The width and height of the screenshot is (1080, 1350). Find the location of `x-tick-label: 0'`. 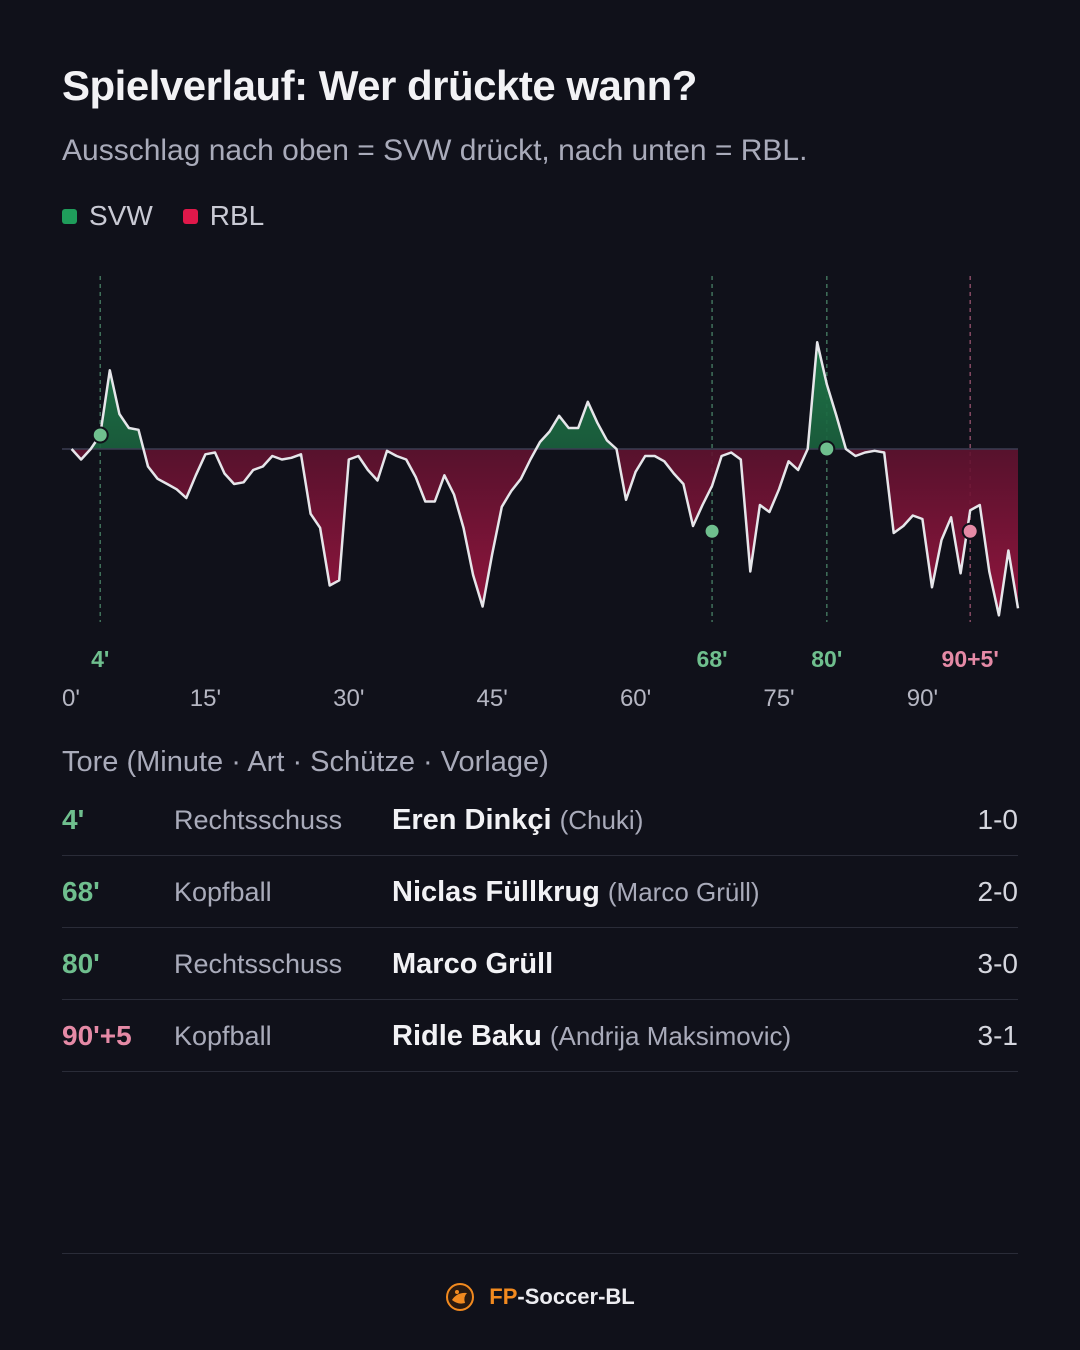

x-tick-label: 0' is located at coordinates (71, 698).